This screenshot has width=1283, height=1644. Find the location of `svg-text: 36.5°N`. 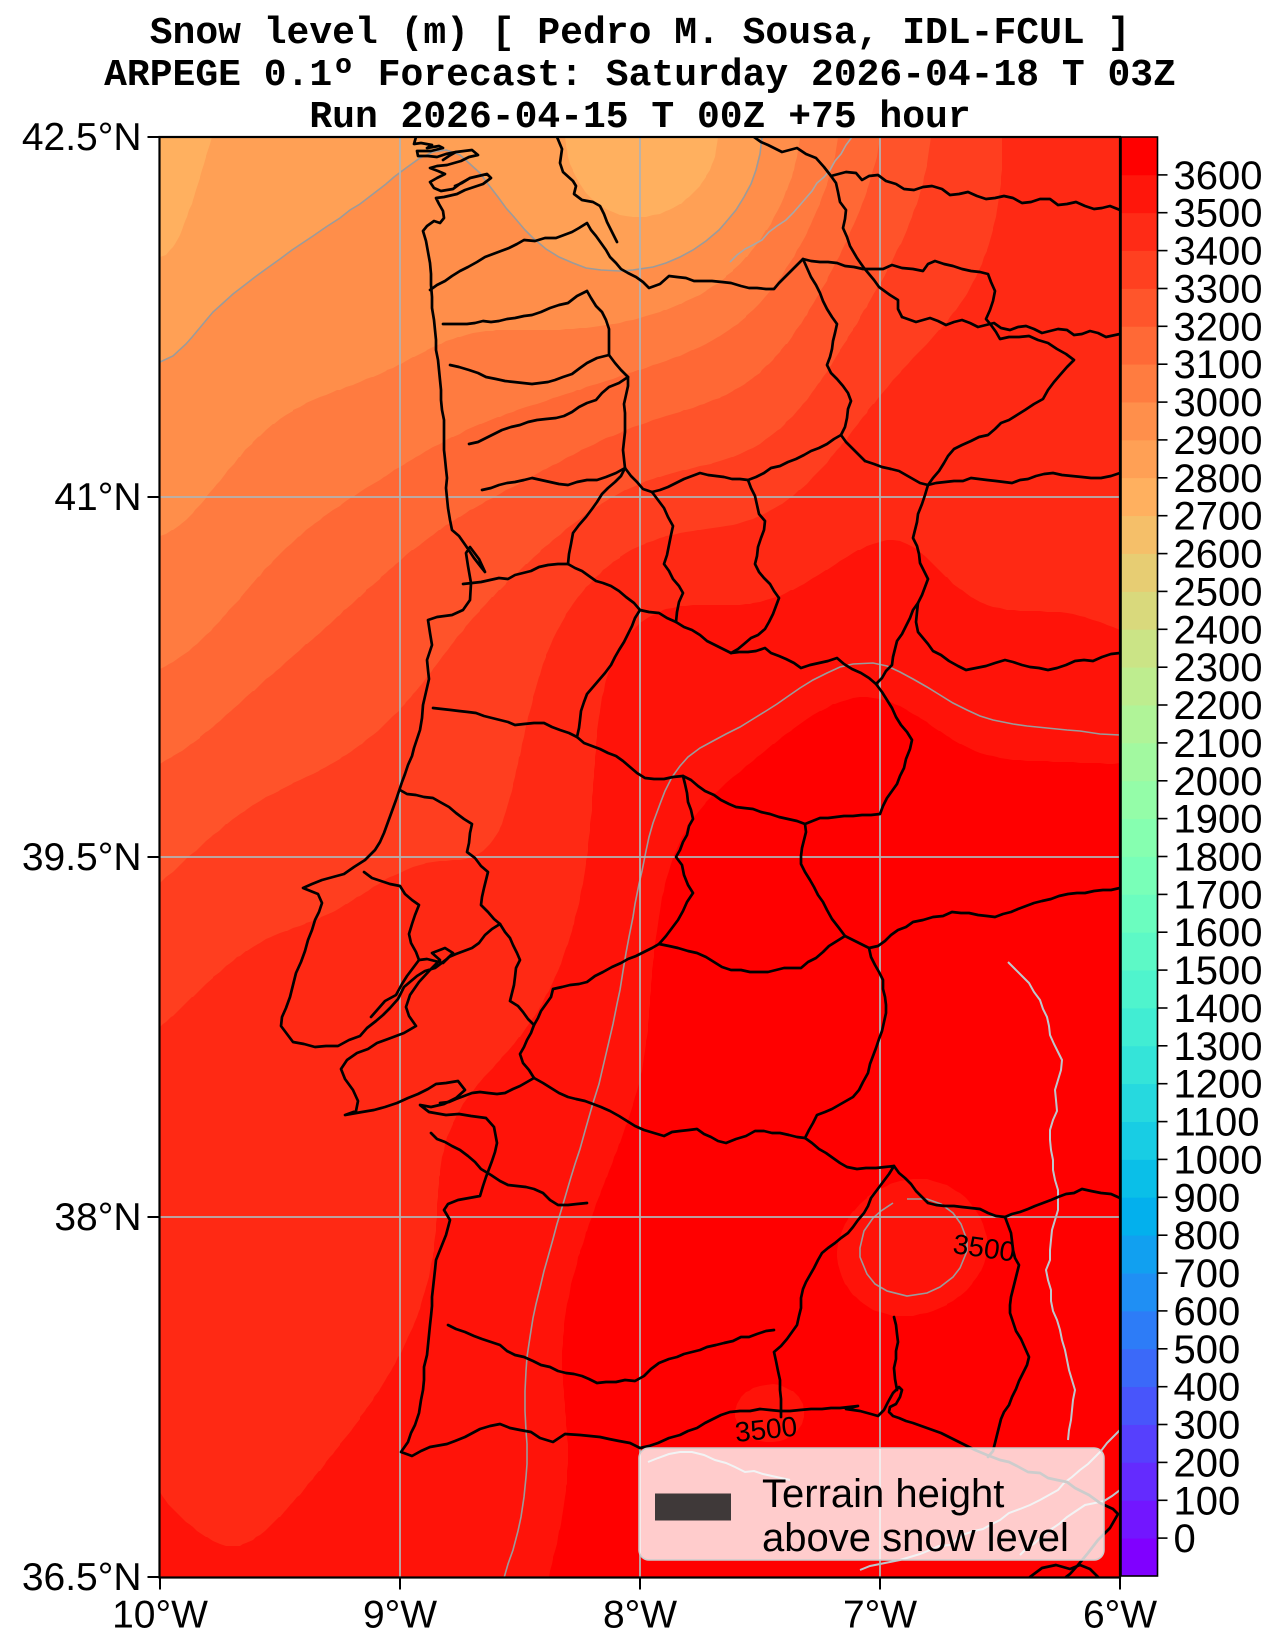

svg-text: 36.5°N is located at coordinates (82, 1577).